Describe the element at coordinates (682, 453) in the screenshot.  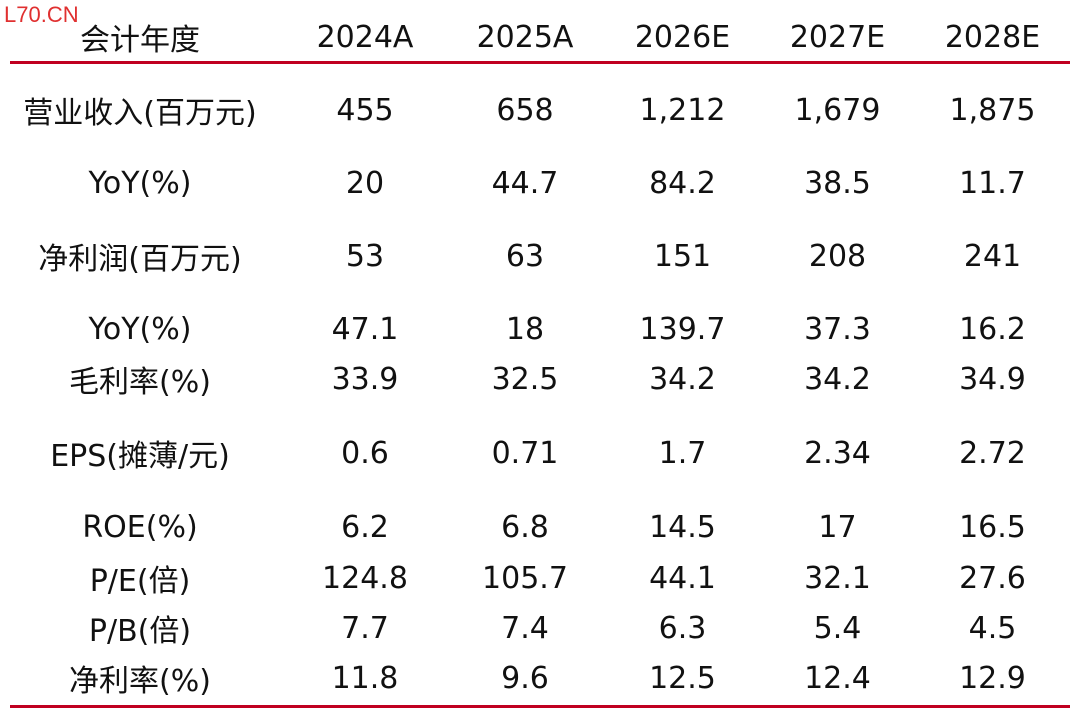
I see `cell-value: 1.7` at that location.